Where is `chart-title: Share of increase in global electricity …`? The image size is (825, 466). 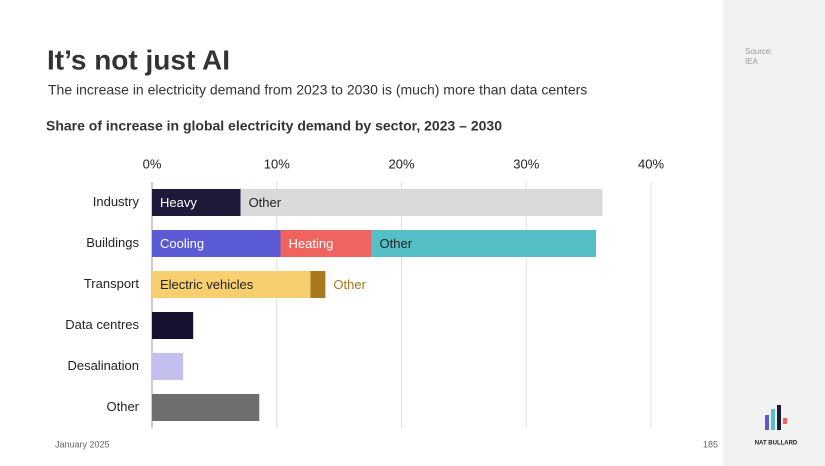
chart-title: Share of increase in global electricity … is located at coordinates (274, 126).